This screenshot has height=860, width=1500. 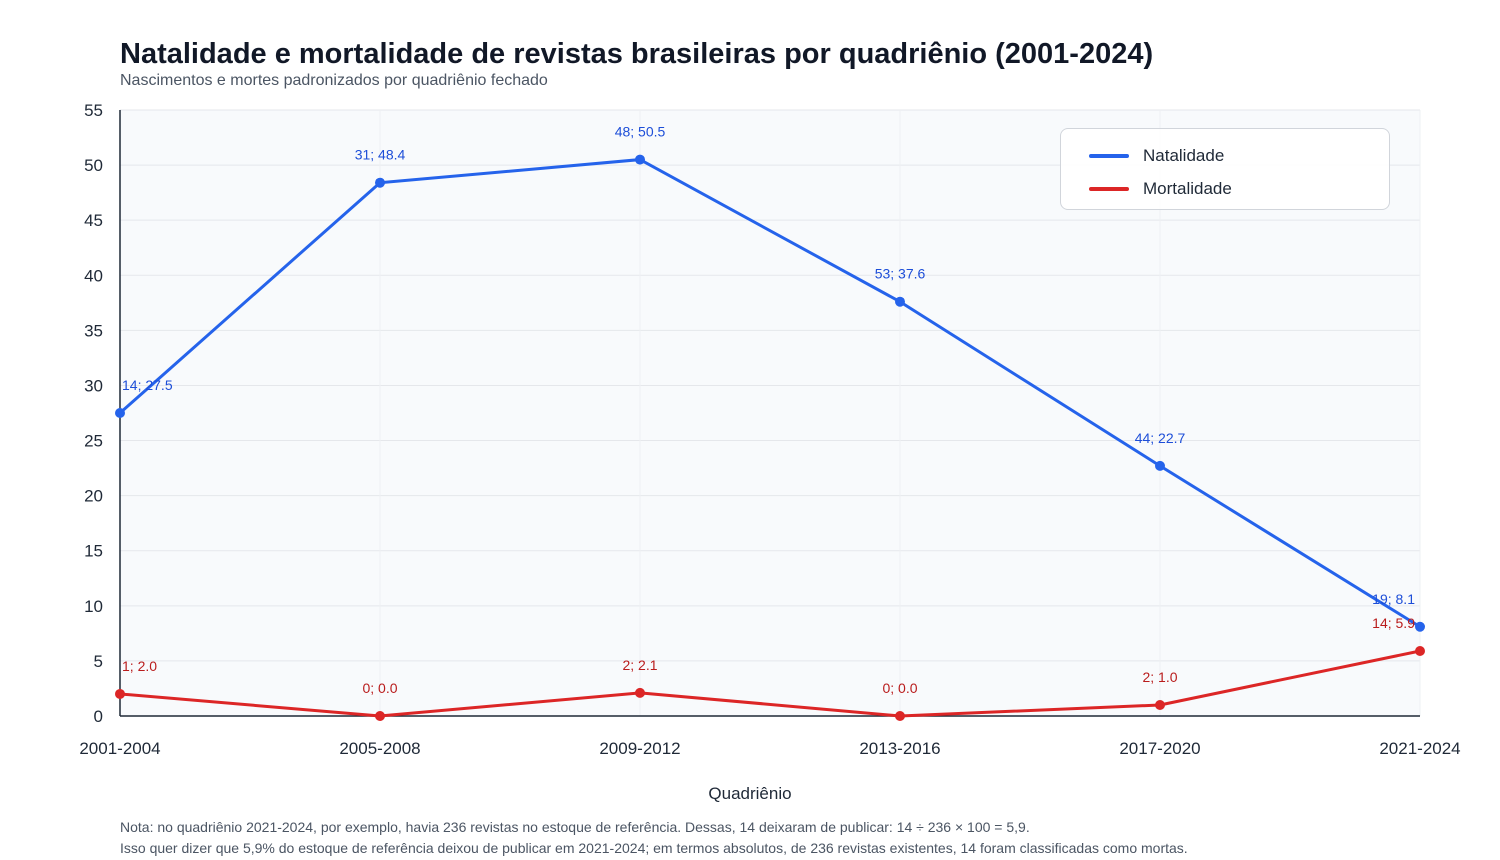 I want to click on data-label-natalidade: 31; 48.4, so click(x=380, y=155).